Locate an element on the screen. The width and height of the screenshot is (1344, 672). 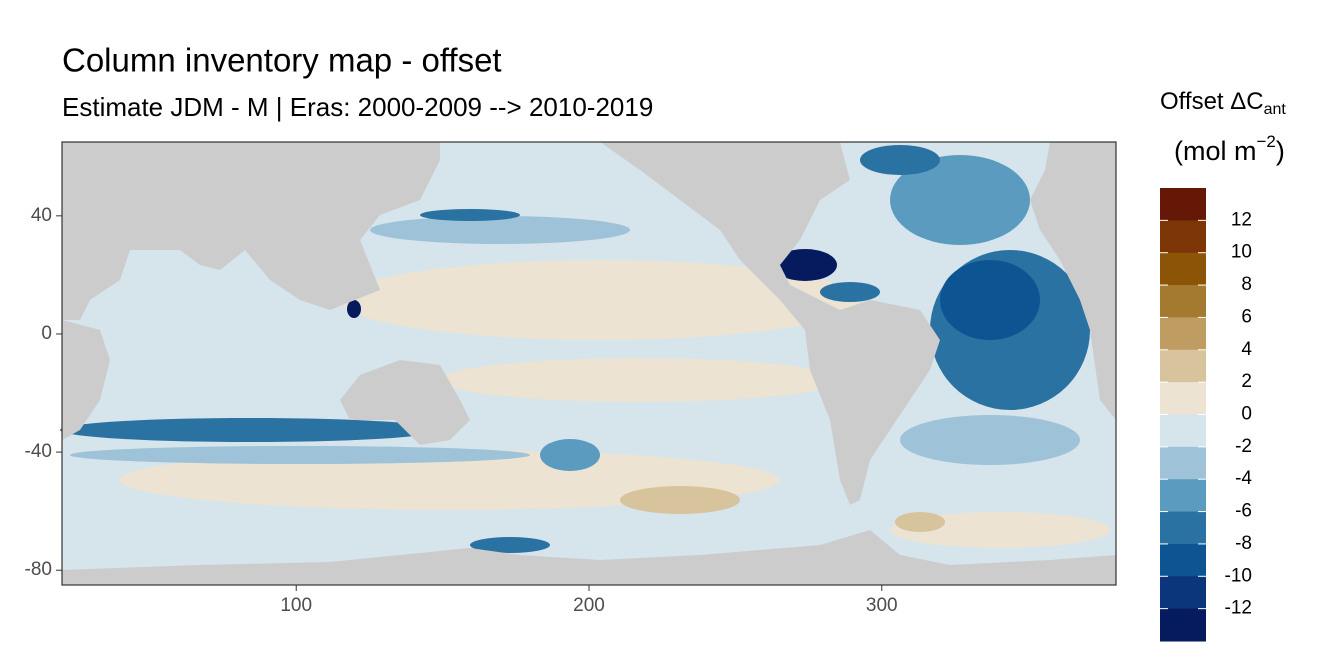
x-tick-label: 100 is located at coordinates (296, 605).